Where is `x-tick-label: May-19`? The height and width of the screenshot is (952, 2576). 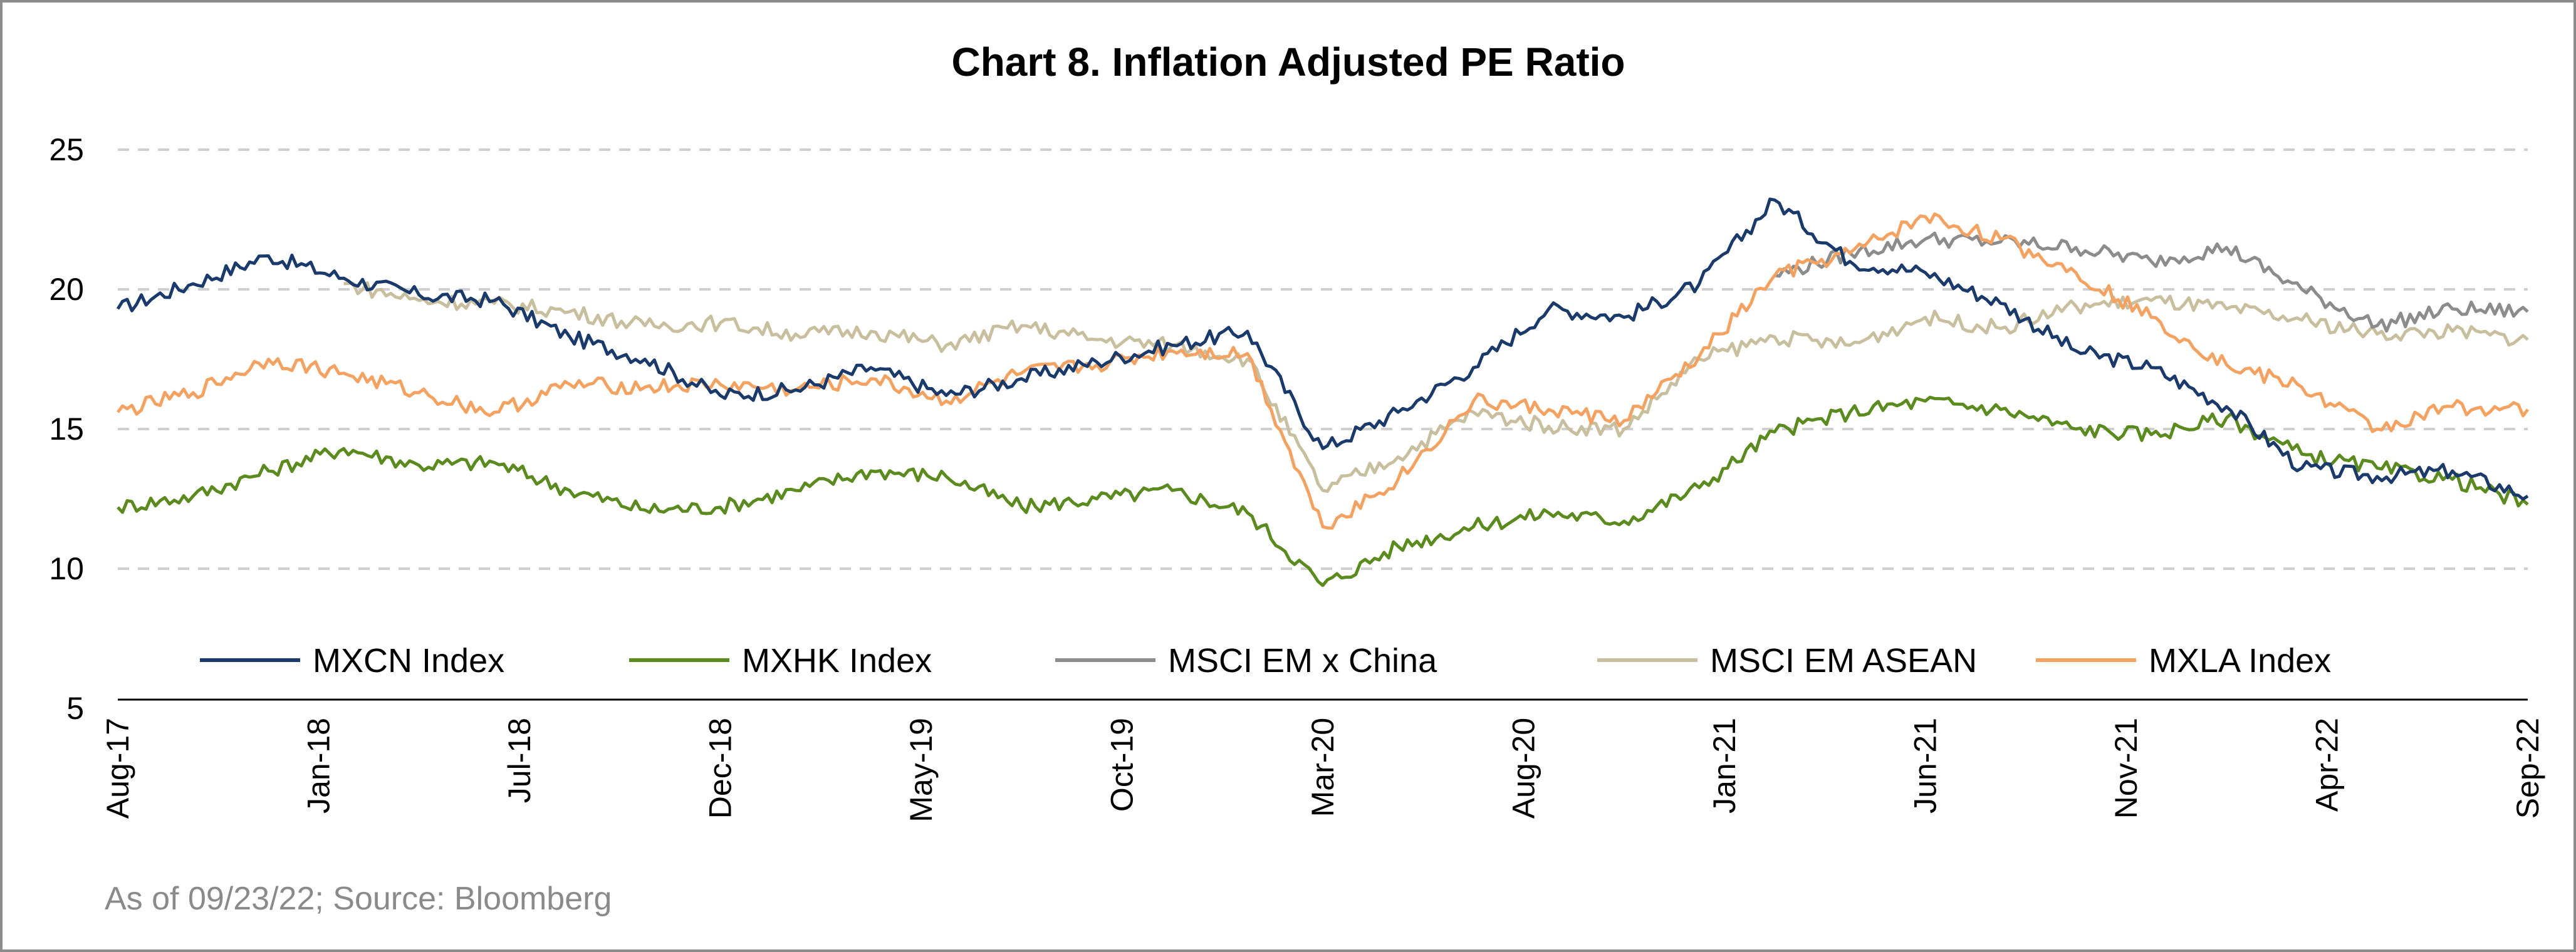 x-tick-label: May-19 is located at coordinates (921, 770).